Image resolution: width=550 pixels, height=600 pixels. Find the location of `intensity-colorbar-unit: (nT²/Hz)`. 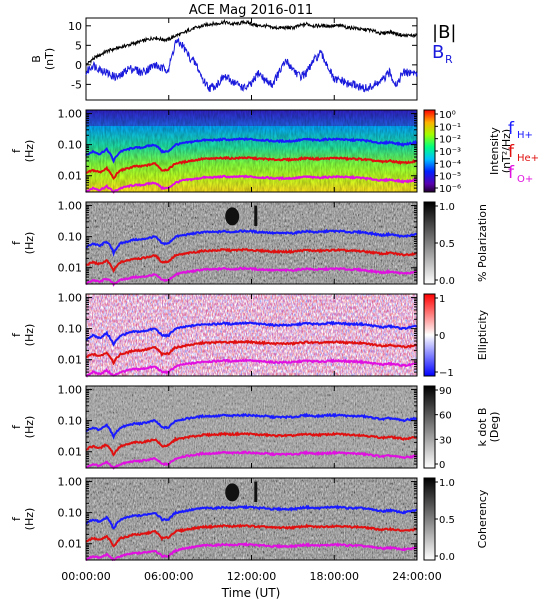

intensity-colorbar-unit: (nT²/Hz) is located at coordinates (506, 151).